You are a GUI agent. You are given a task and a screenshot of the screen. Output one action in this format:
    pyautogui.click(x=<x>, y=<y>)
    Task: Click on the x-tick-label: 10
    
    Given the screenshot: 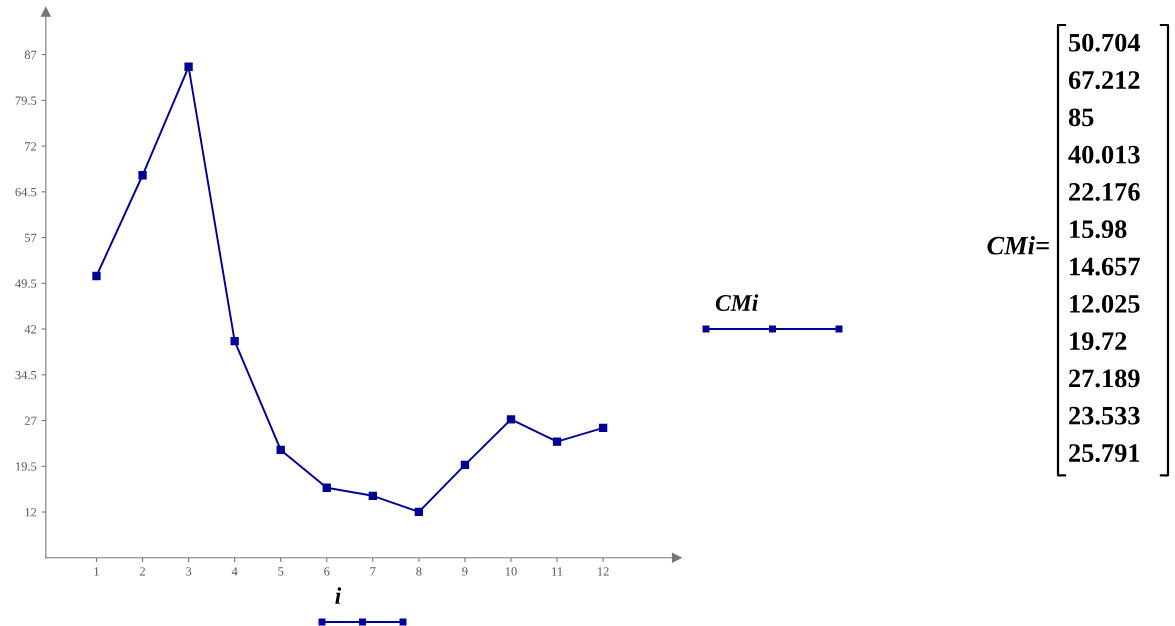 What is the action you would take?
    pyautogui.click(x=511, y=571)
    